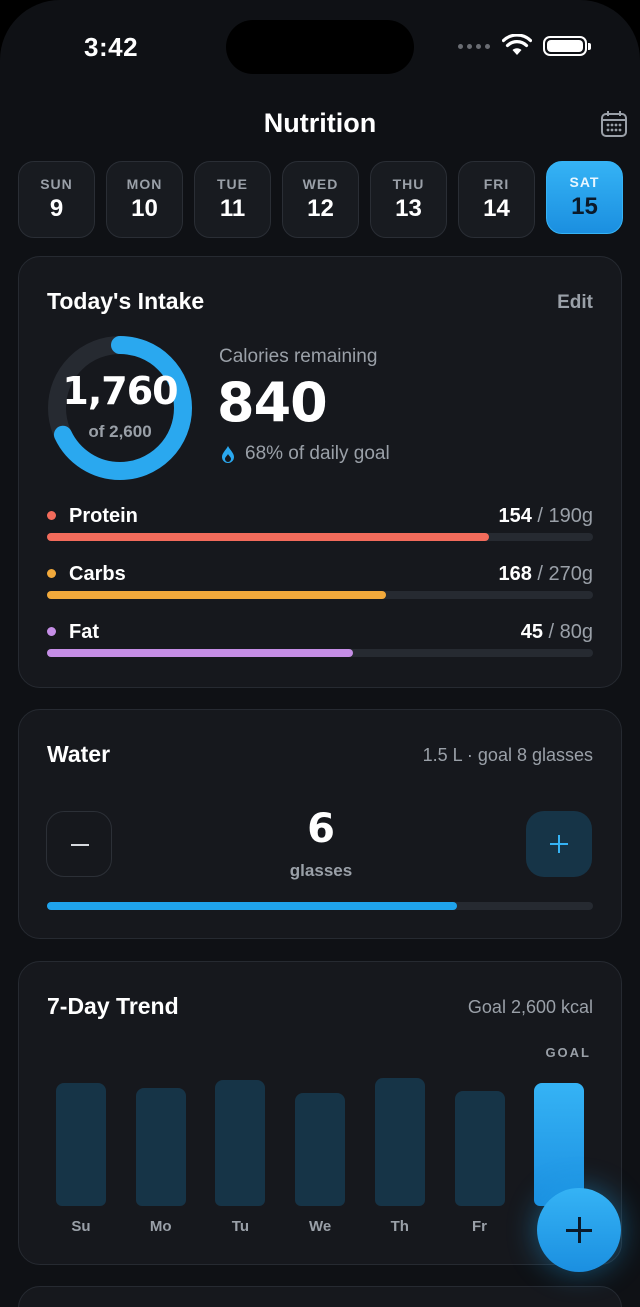  I want to click on goal-tag: GOAL, so click(568, 1052).